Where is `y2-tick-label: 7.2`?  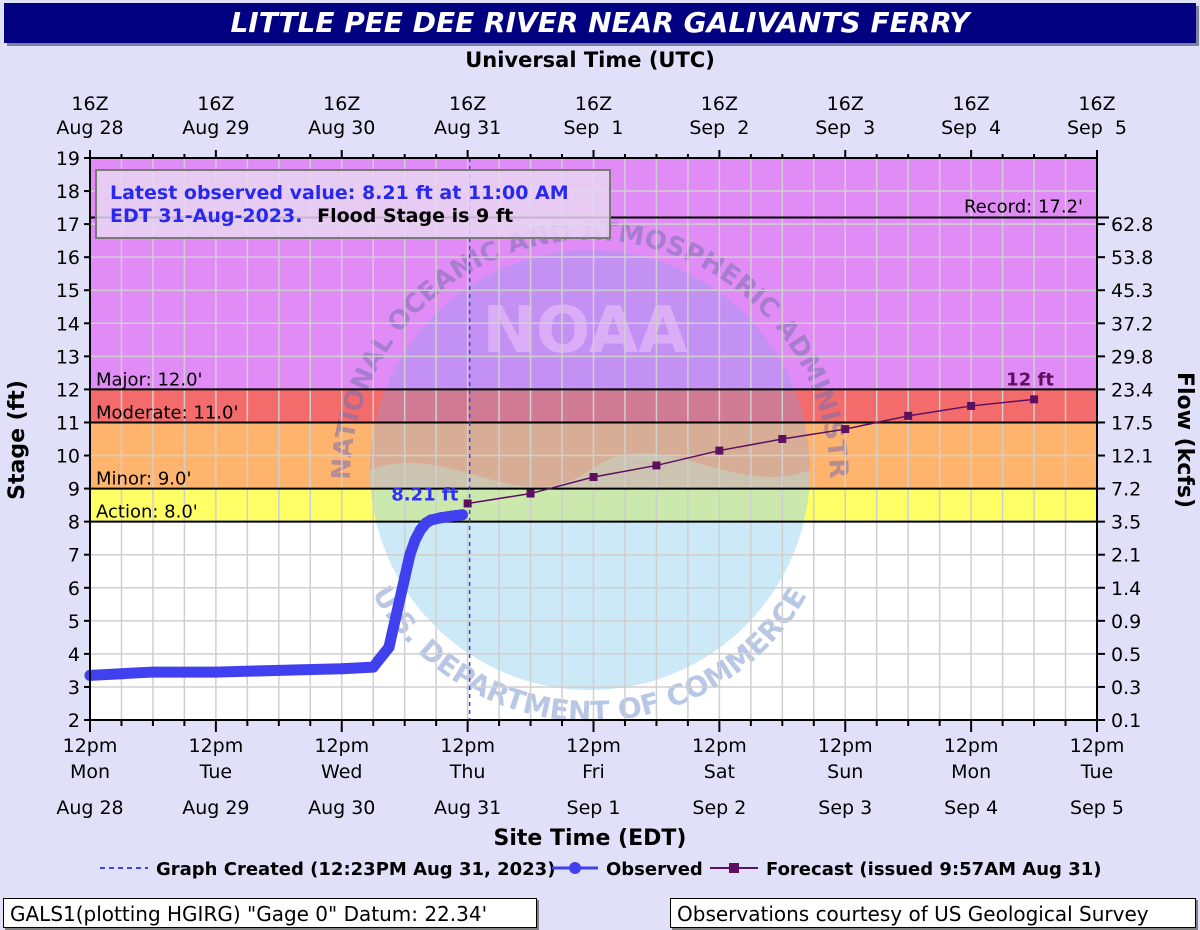 y2-tick-label: 7.2 is located at coordinates (1126, 490).